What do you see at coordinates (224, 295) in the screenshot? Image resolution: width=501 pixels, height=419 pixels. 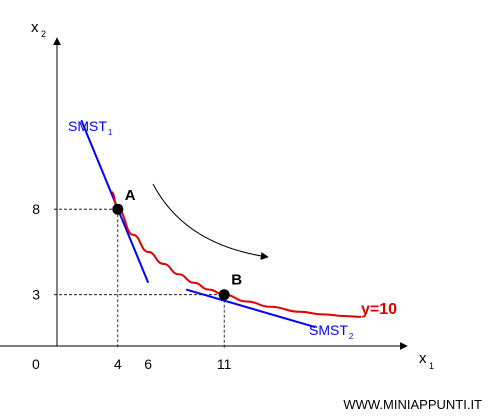 I see `point-b` at bounding box center [224, 295].